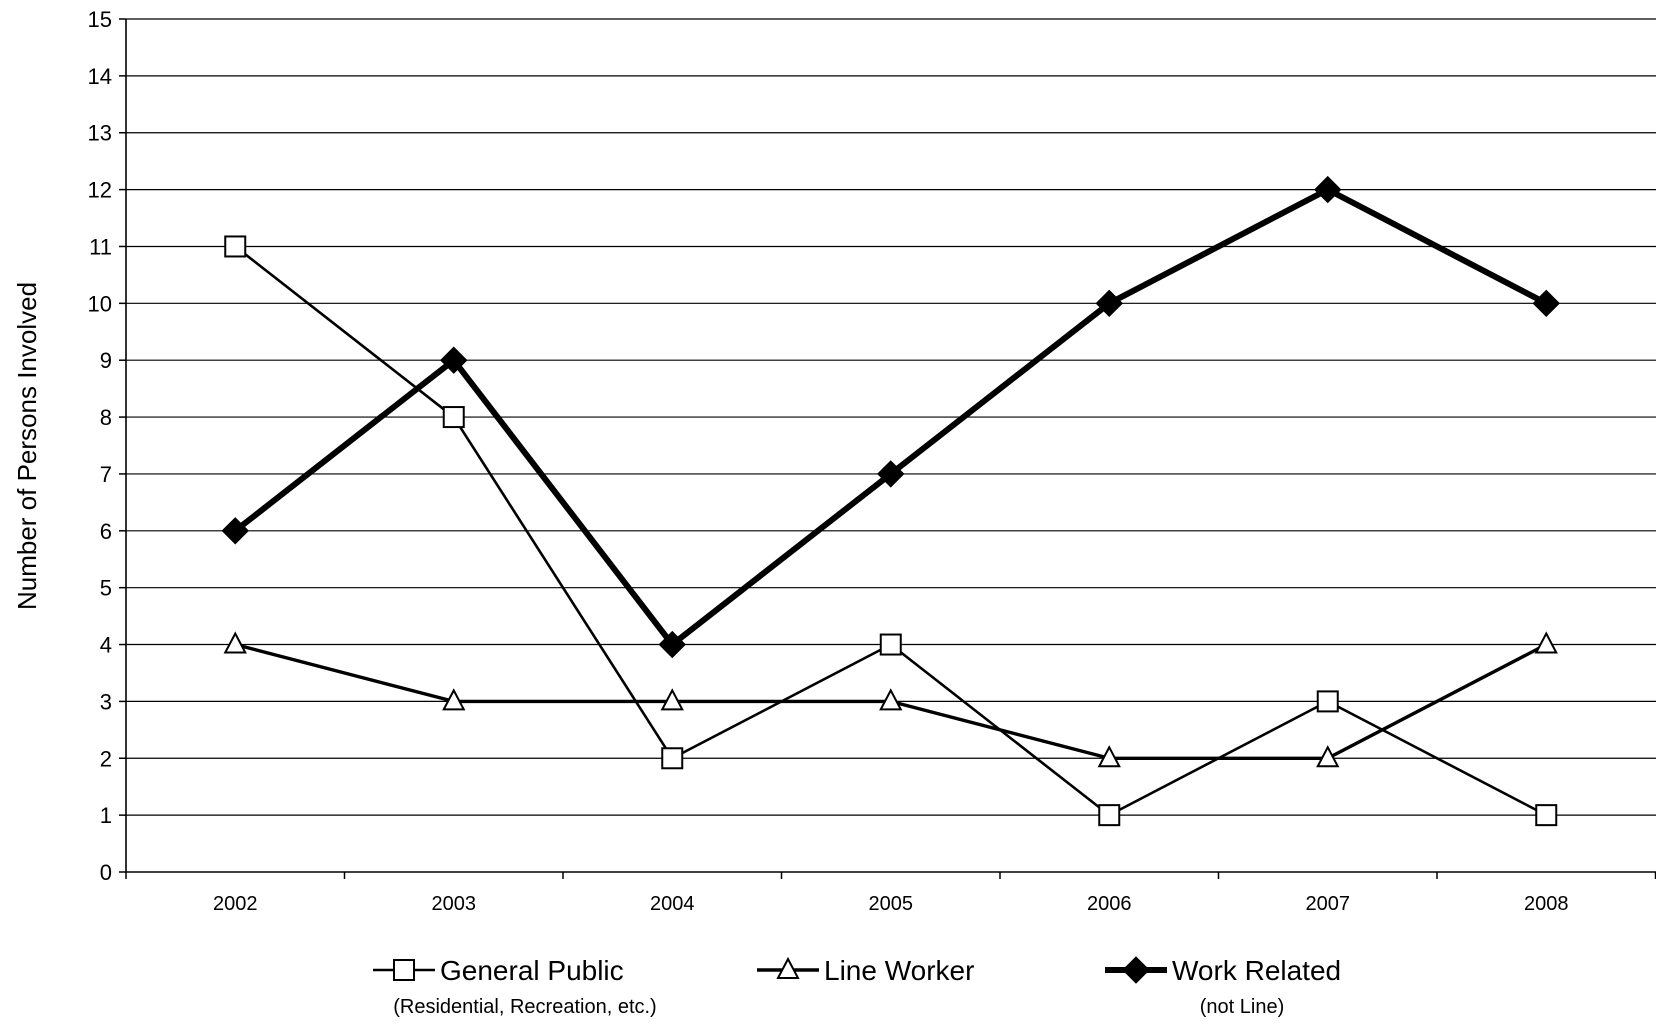  I want to click on y-tick-label: 13, so click(100, 133).